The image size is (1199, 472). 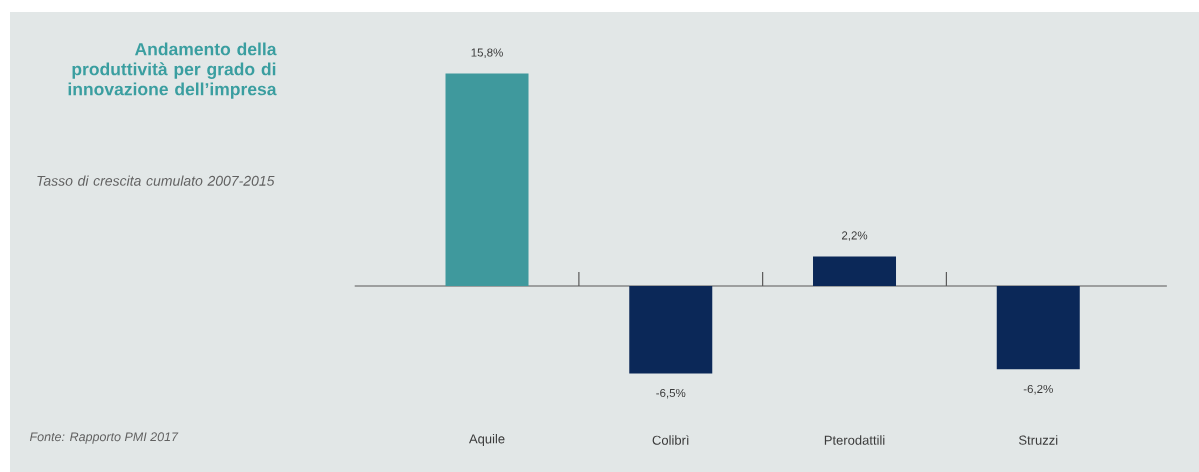 I want to click on x-tick-label: Struzzi, so click(x=1038, y=440).